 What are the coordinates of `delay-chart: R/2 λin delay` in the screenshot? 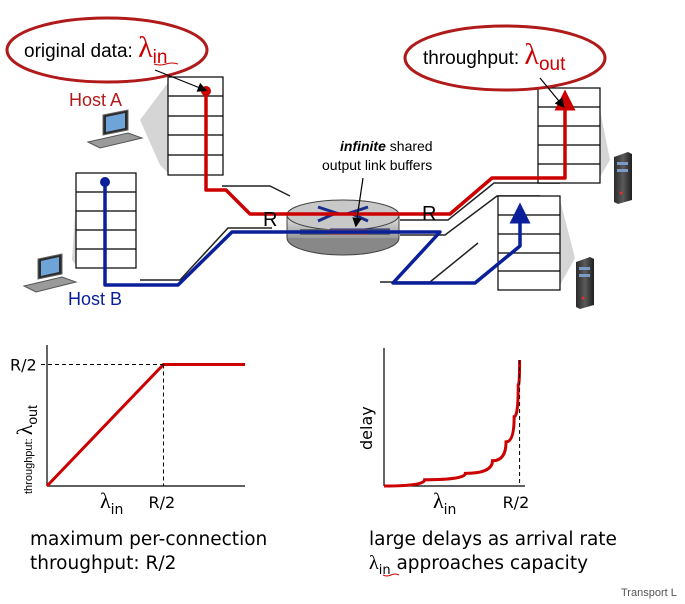 It's located at (443, 433).